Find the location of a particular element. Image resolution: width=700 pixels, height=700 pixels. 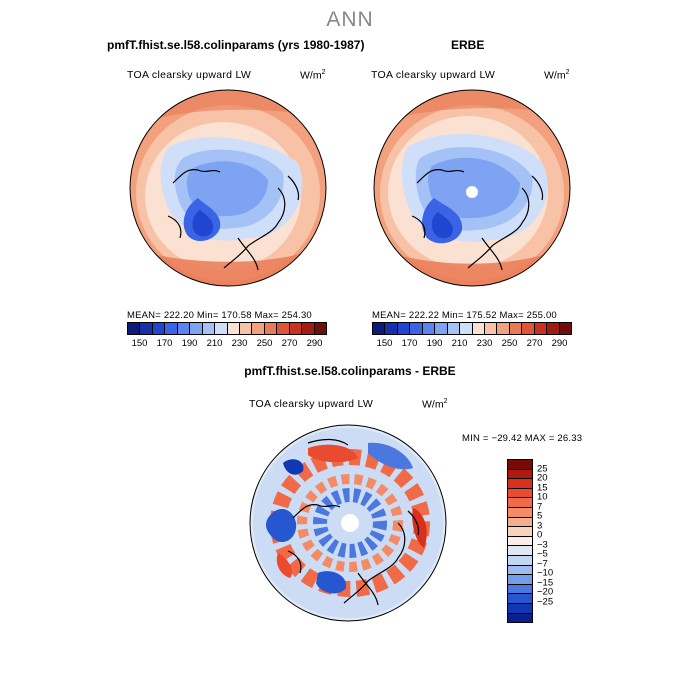

colorbar-tick-label: 5 is located at coordinates (540, 516).